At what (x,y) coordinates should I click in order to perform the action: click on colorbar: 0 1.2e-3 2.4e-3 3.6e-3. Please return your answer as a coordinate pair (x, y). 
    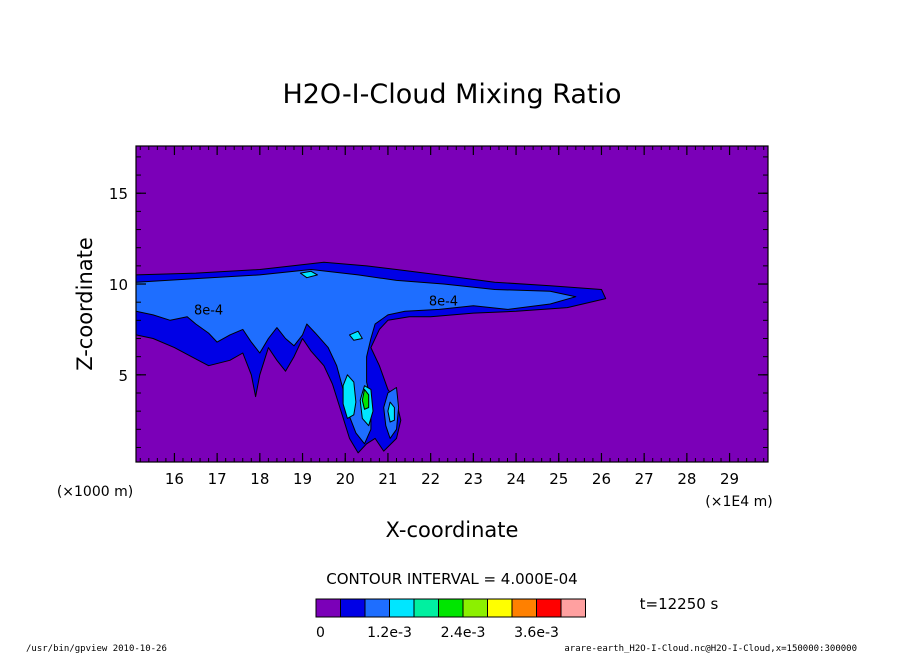
    Looking at the image, I should click on (450, 619).